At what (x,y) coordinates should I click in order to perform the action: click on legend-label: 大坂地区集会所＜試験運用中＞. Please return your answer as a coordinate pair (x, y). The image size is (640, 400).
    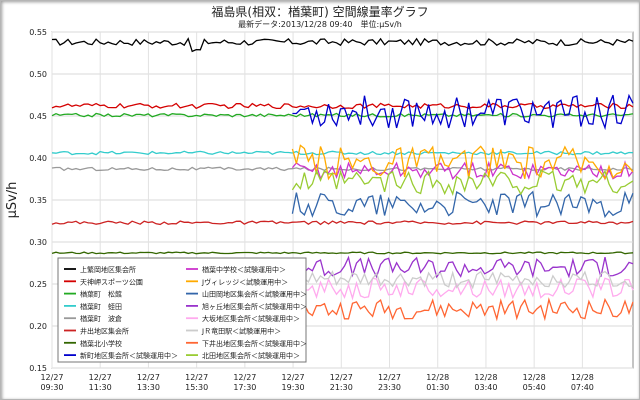
    Looking at the image, I should click on (251, 318).